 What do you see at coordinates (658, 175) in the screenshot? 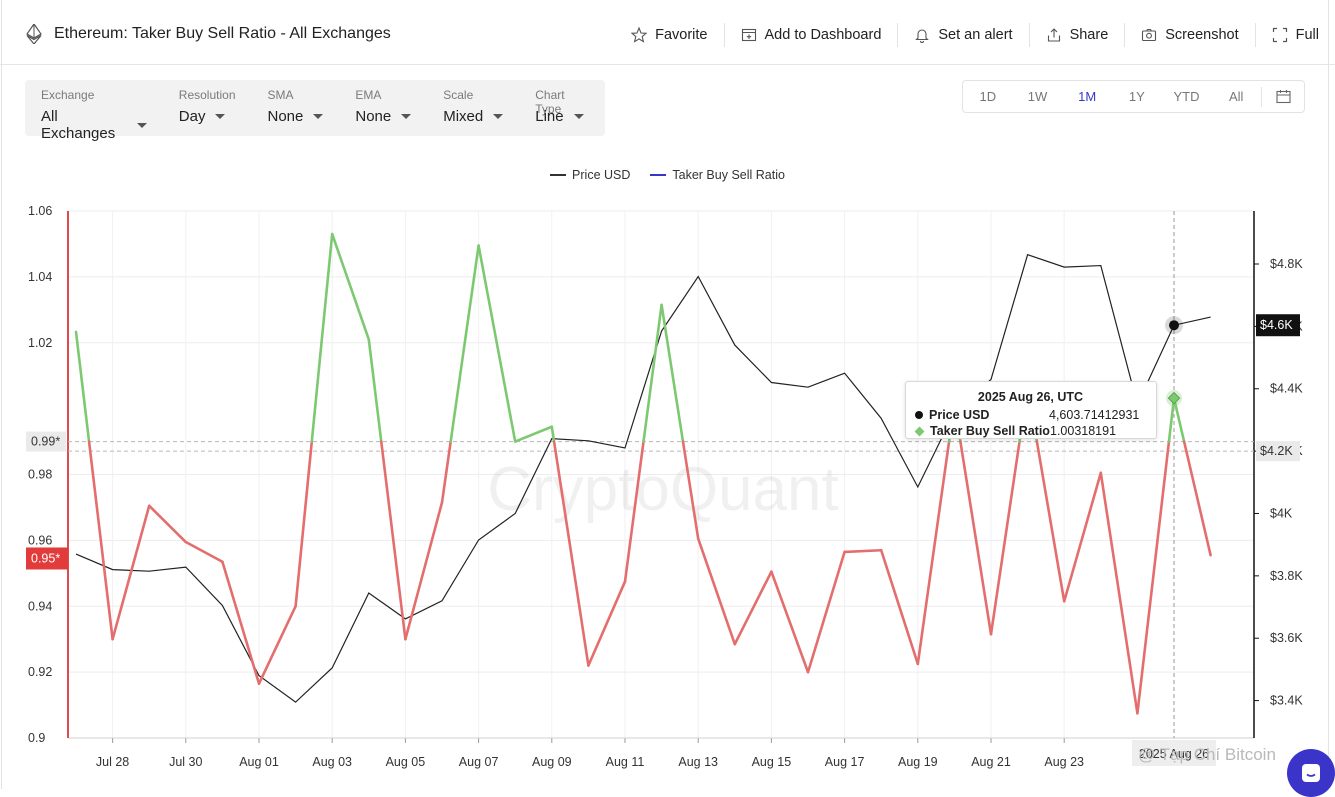
I see `legend-swatch-ratio` at bounding box center [658, 175].